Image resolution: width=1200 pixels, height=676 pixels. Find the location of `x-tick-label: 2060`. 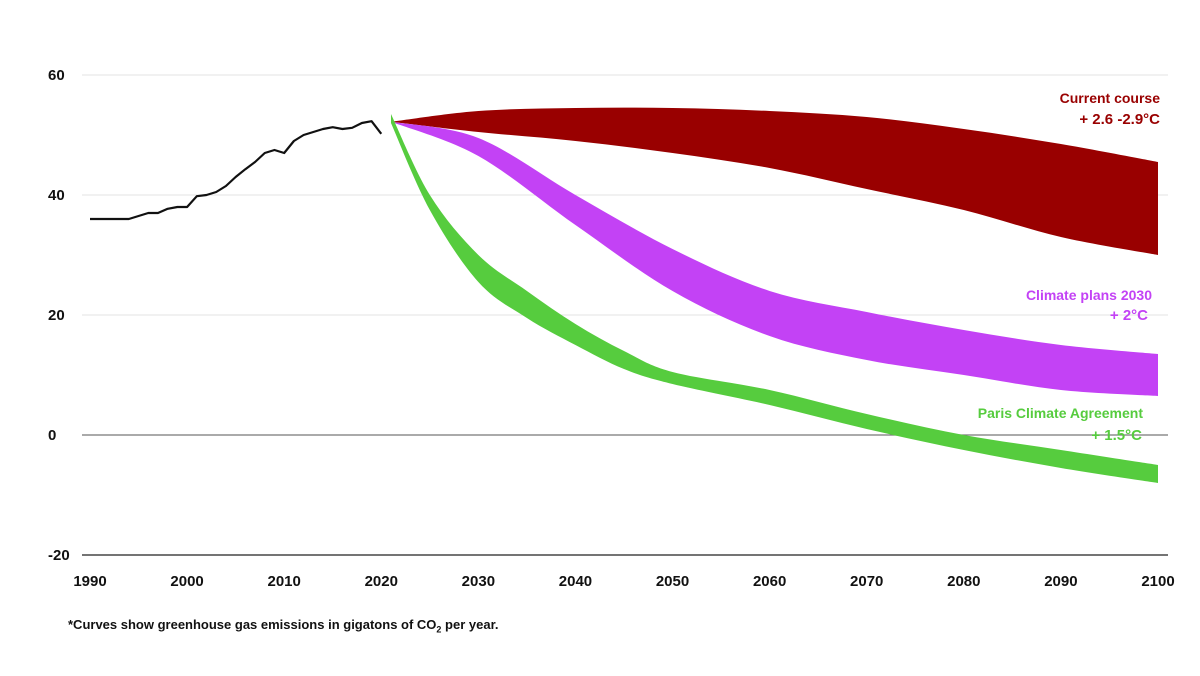

x-tick-label: 2060 is located at coordinates (769, 581).